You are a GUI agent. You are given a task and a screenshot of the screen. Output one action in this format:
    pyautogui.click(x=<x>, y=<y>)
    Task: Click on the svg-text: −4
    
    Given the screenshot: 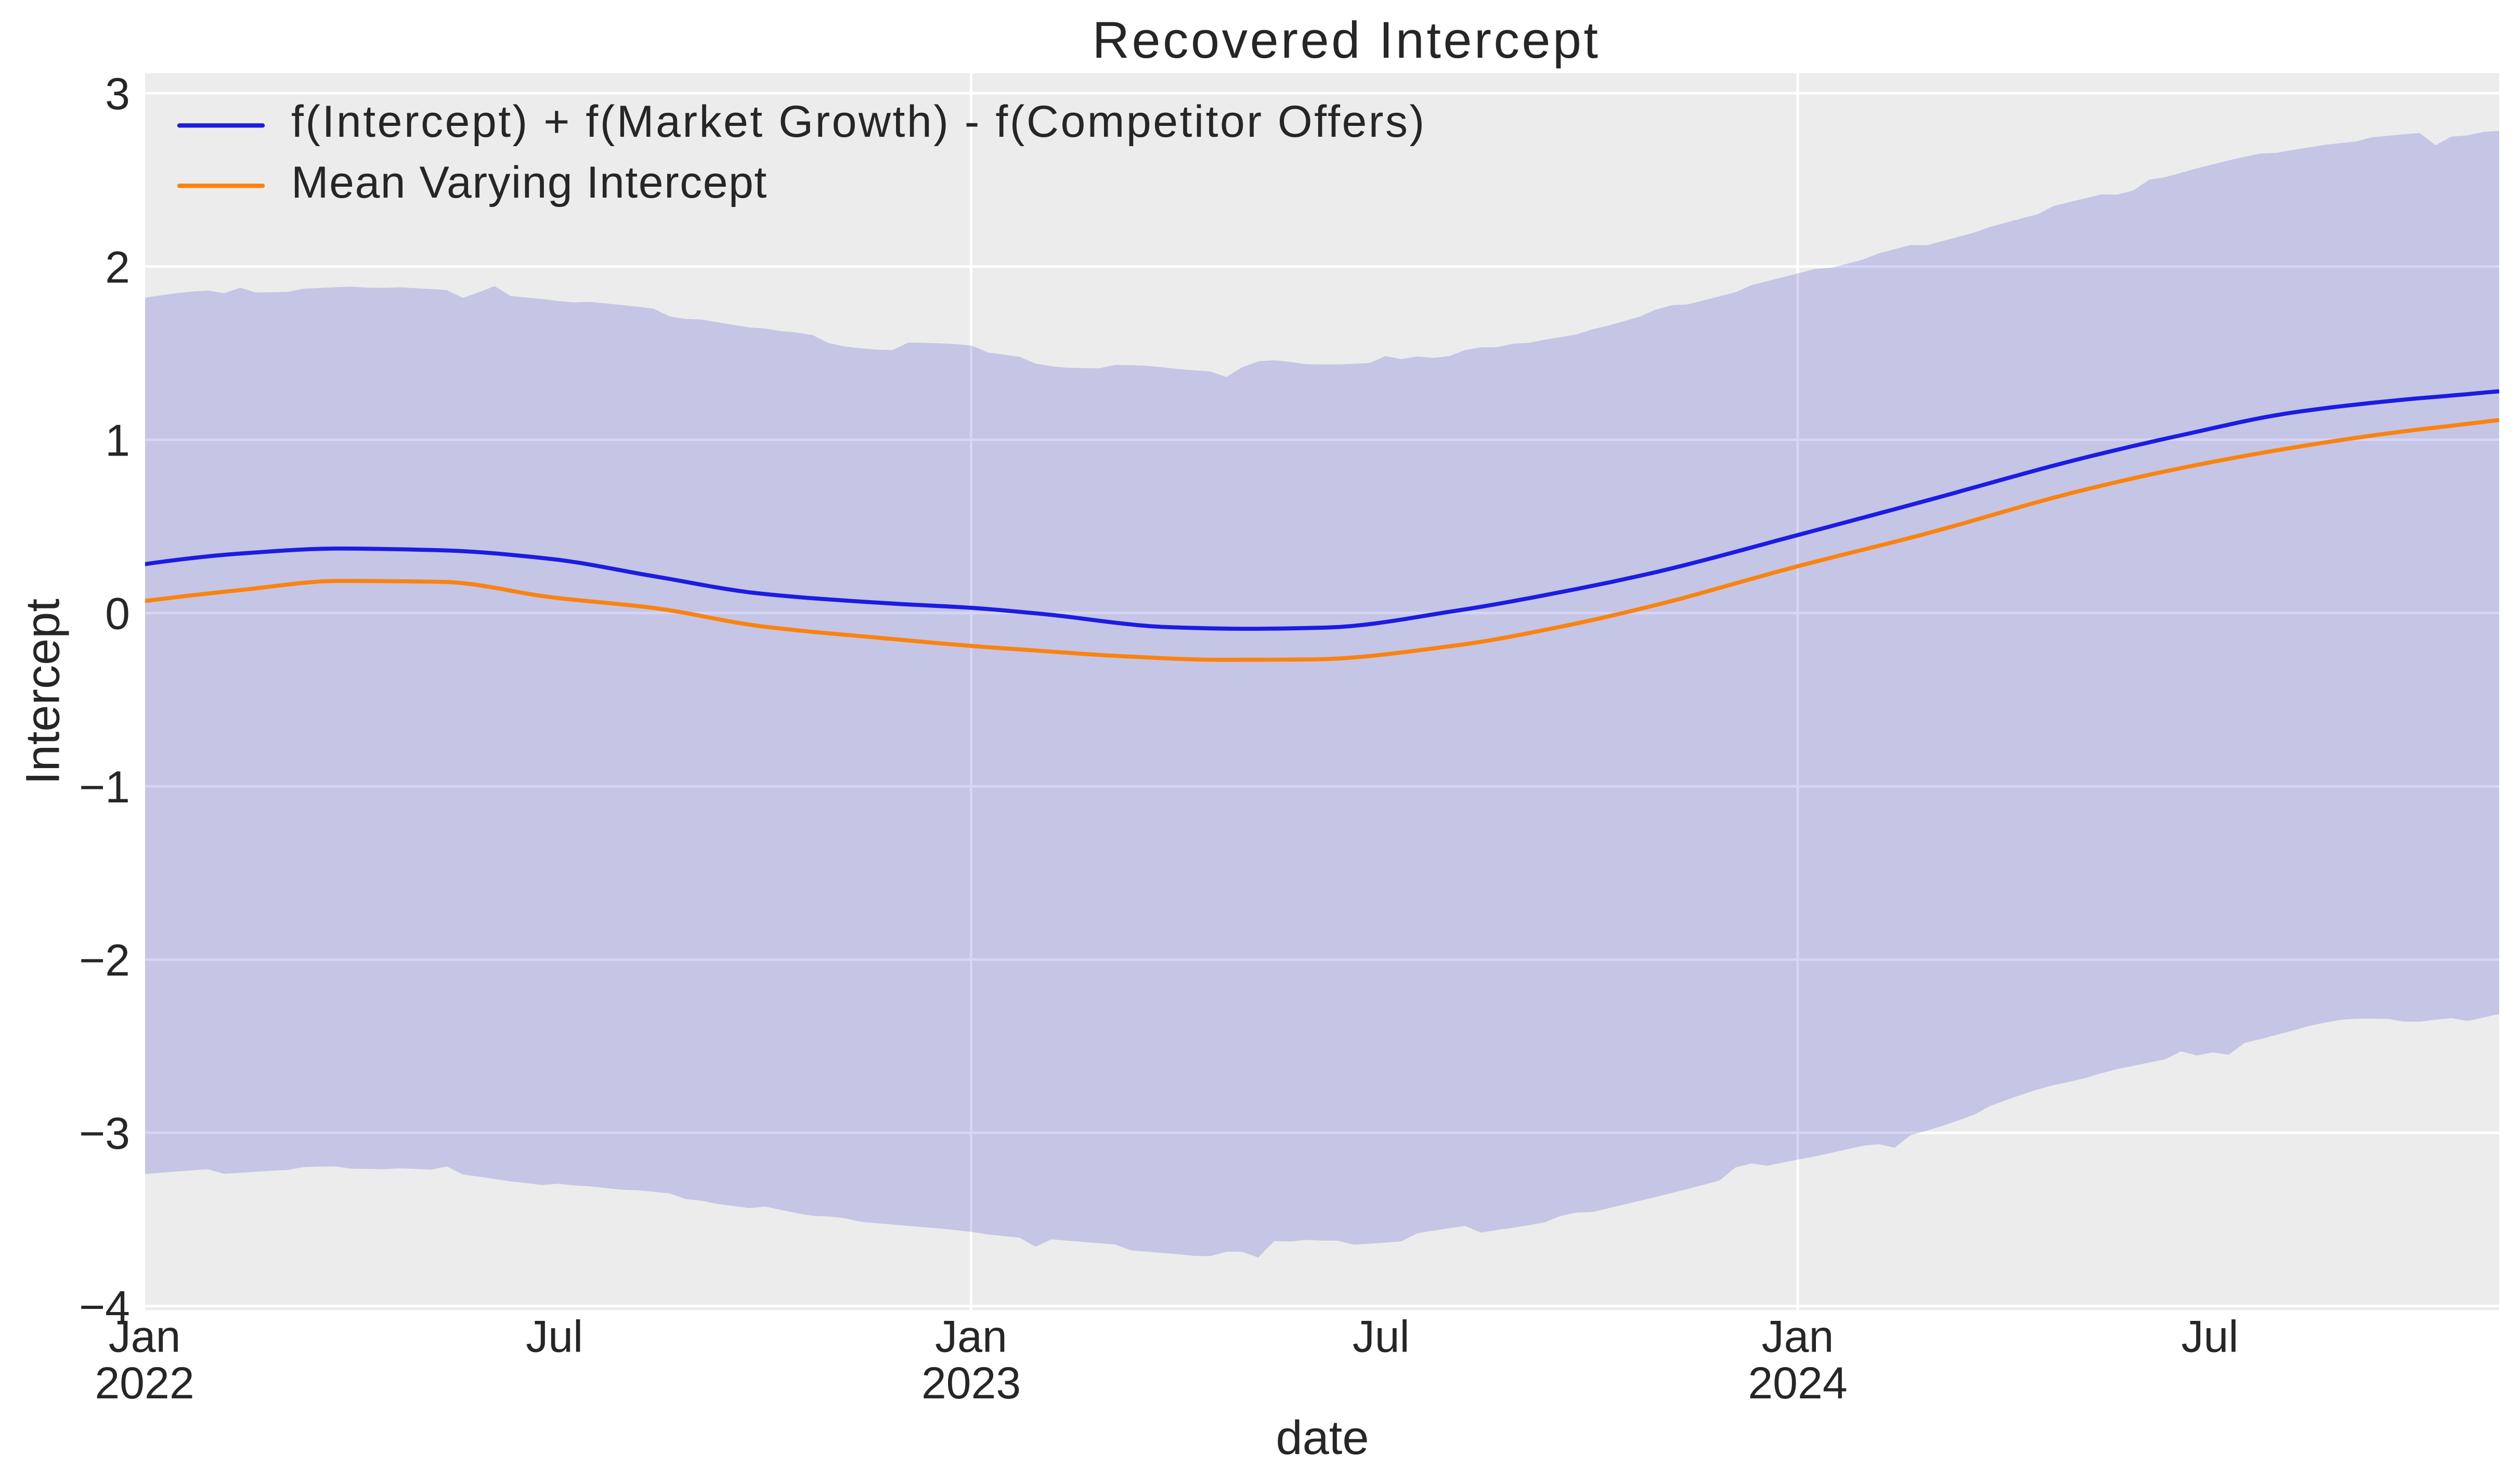 What is the action you would take?
    pyautogui.click(x=104, y=1307)
    